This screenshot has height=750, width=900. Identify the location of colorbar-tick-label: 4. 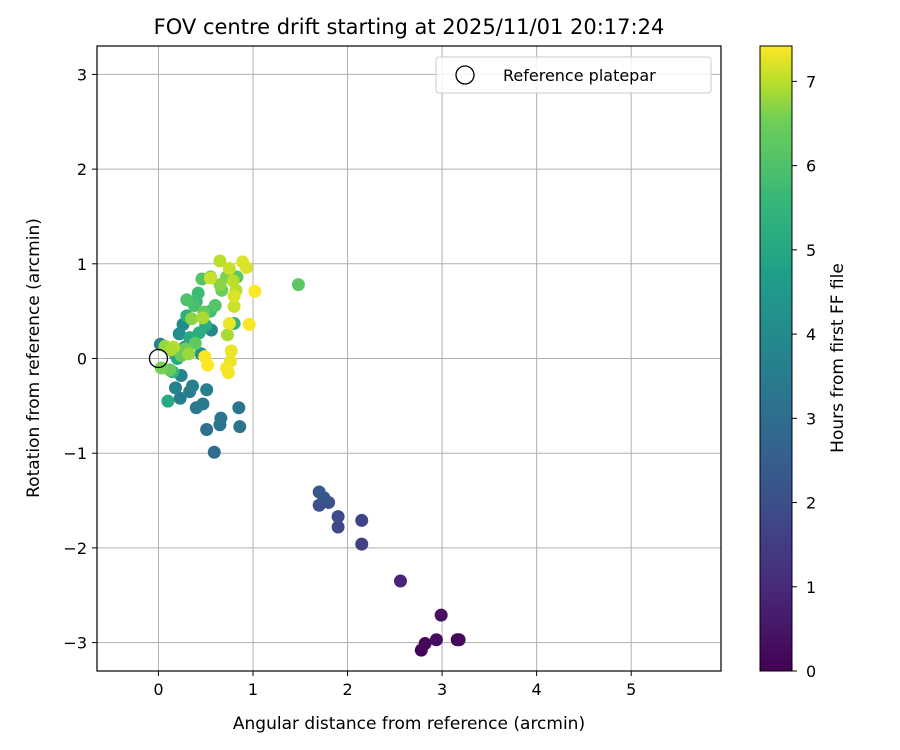
(811, 334).